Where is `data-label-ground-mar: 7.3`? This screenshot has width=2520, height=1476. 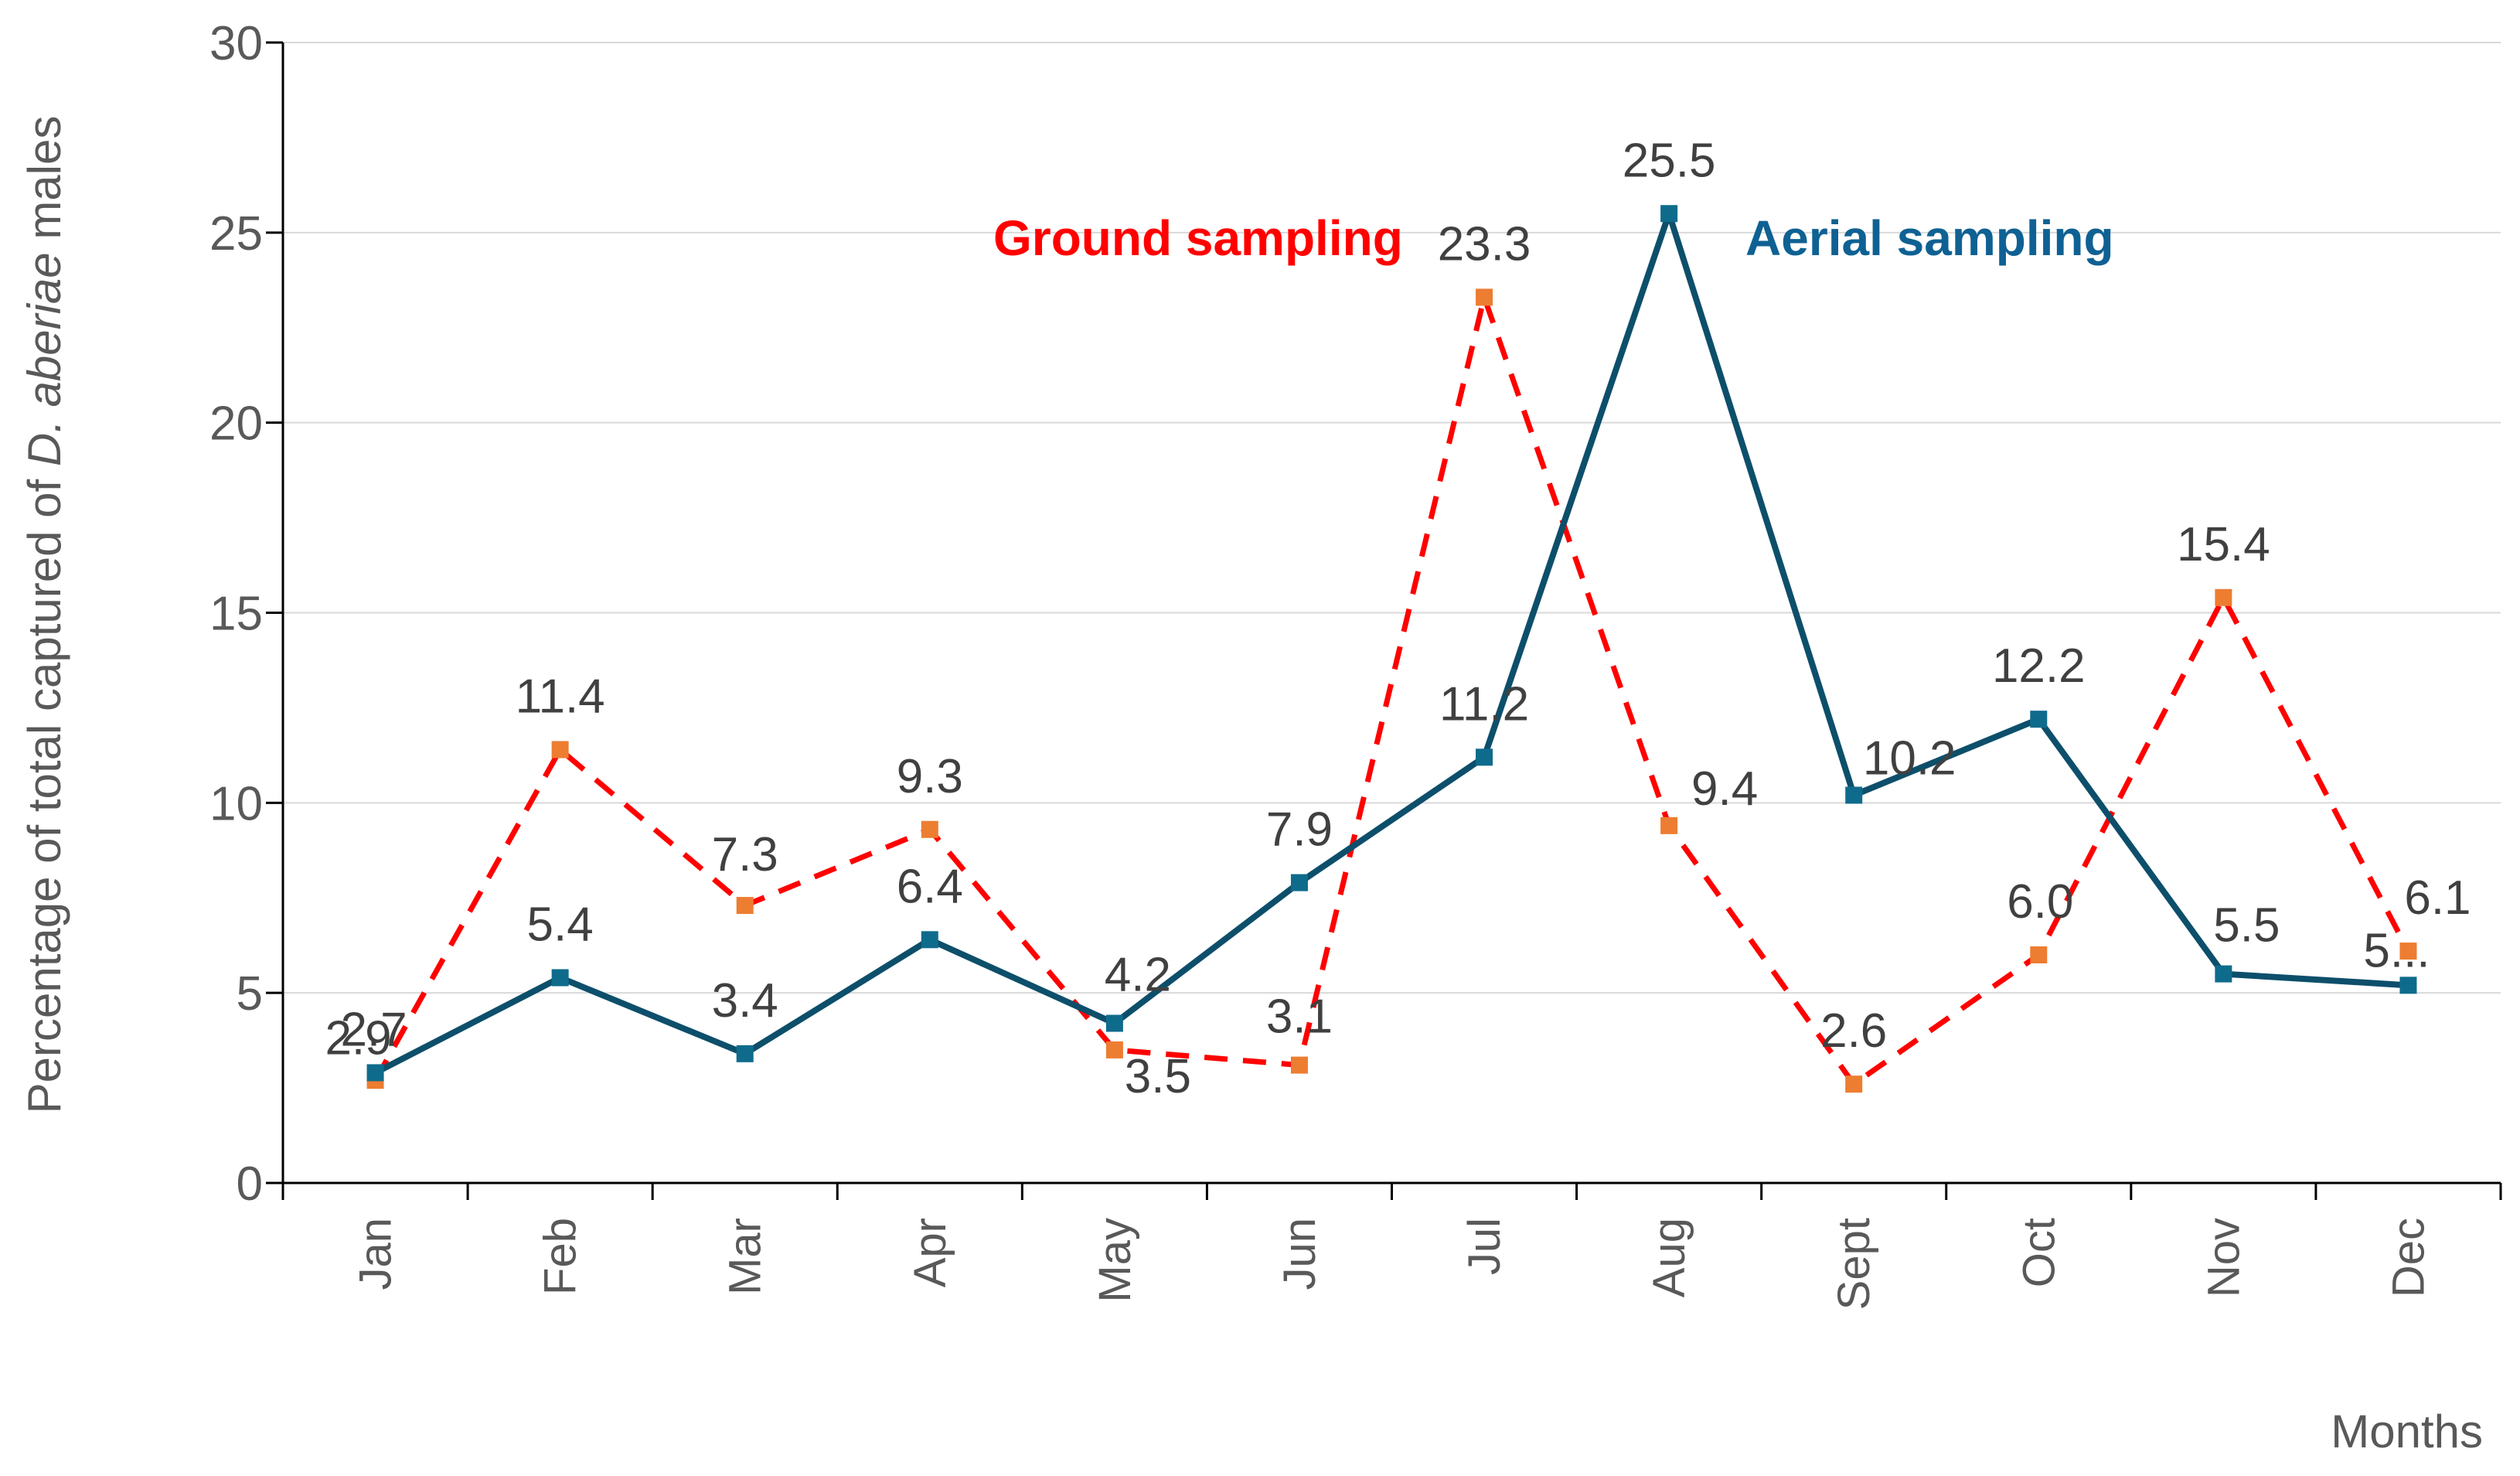
data-label-ground-mar: 7.3 is located at coordinates (745, 855).